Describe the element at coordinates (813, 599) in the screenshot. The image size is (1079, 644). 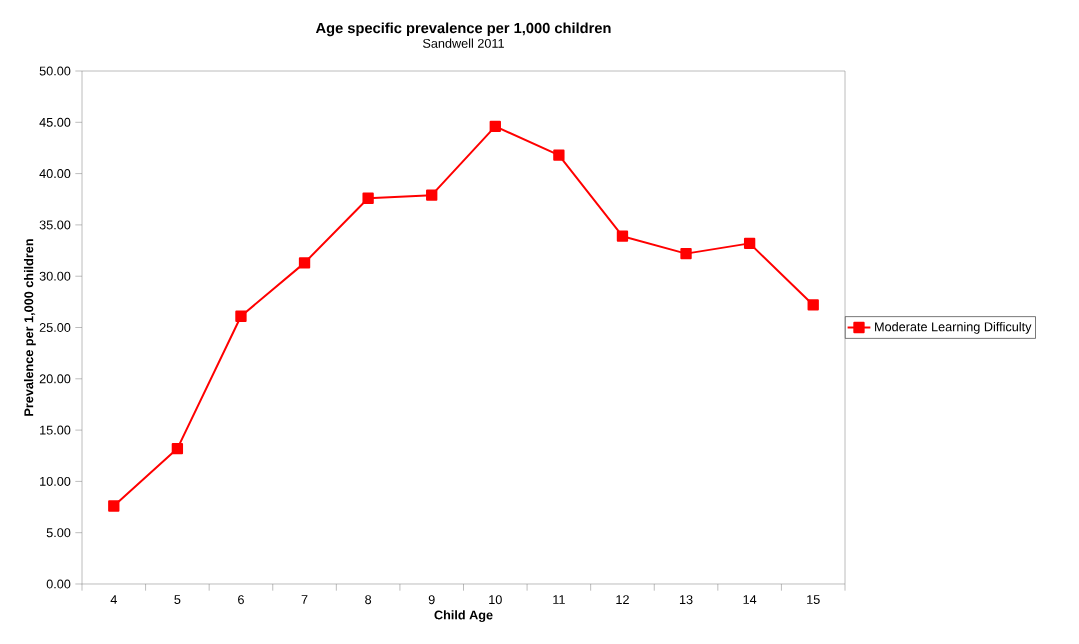
I see `x-tick-label: 15` at that location.